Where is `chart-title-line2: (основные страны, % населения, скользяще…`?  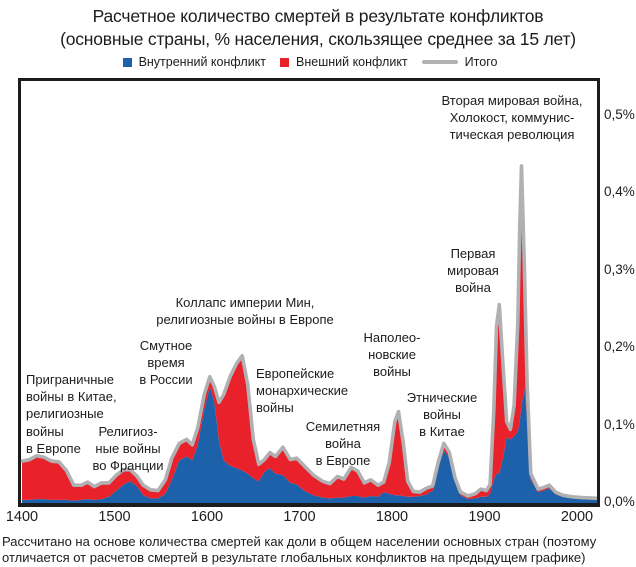
chart-title-line2: (основные страны, % населения, скользяще… is located at coordinates (318, 39).